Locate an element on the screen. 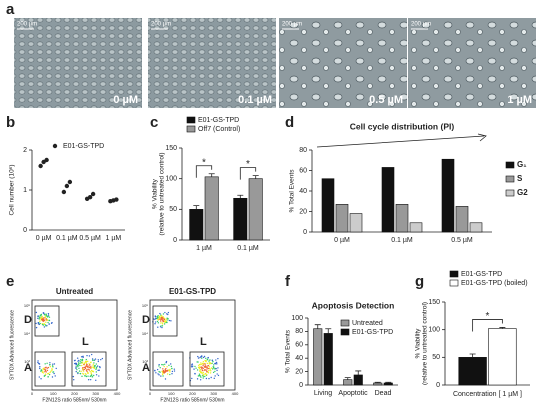  flow-frame is located at coordinates (74, 345).